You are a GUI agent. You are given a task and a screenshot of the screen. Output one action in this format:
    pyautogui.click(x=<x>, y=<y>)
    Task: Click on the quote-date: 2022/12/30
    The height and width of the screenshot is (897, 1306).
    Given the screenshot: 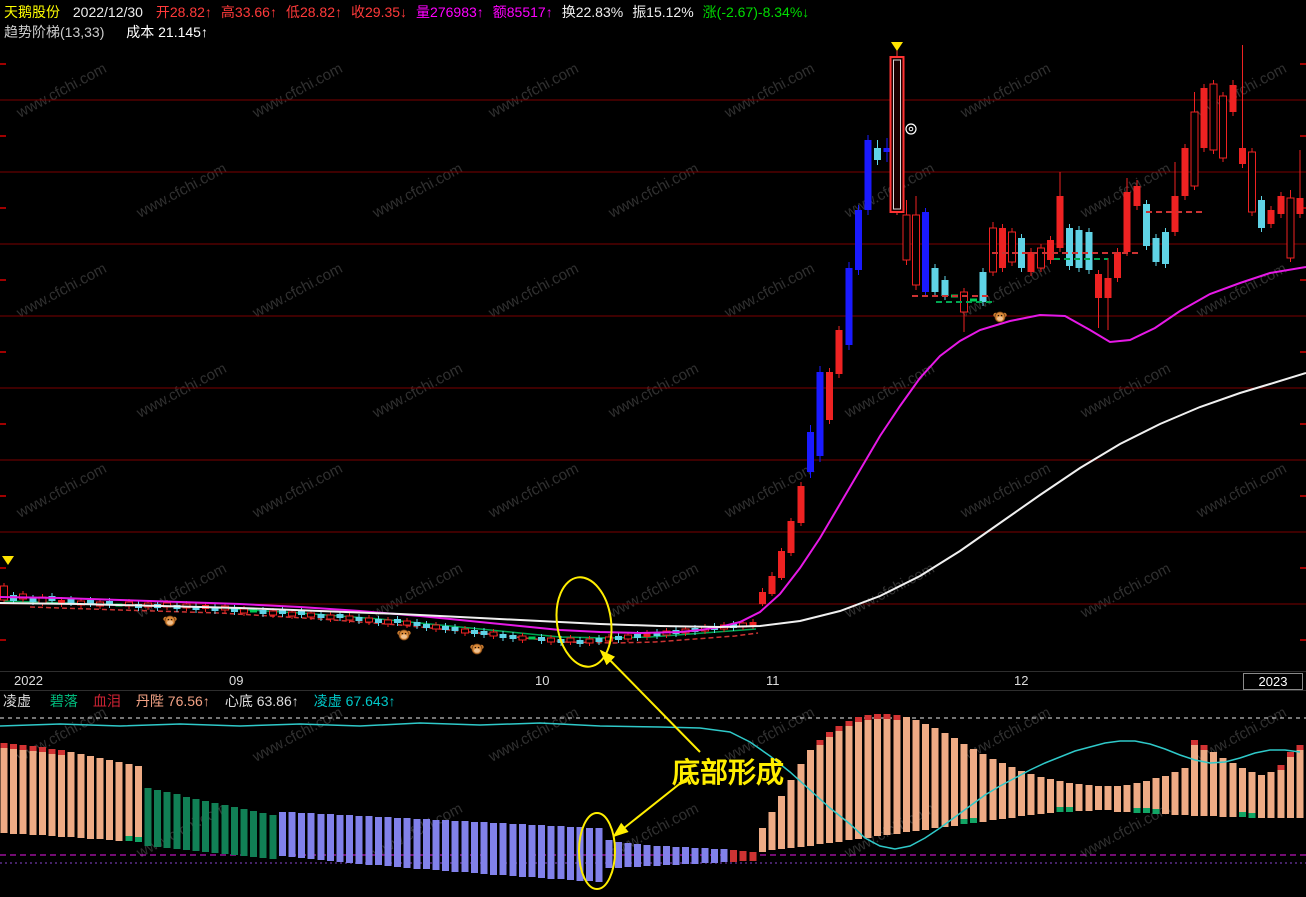 What is the action you would take?
    pyautogui.click(x=107, y=12)
    